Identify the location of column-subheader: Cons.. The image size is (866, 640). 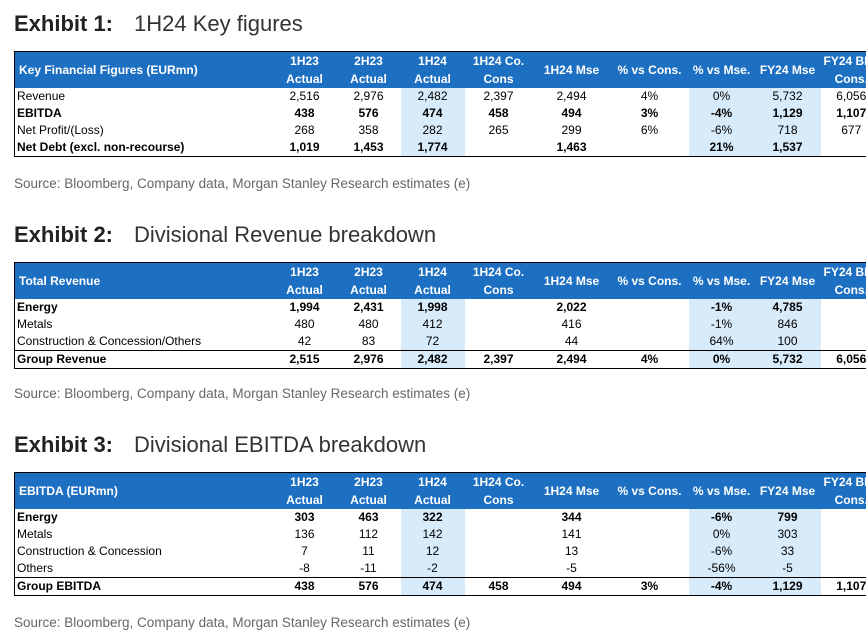
(843, 500).